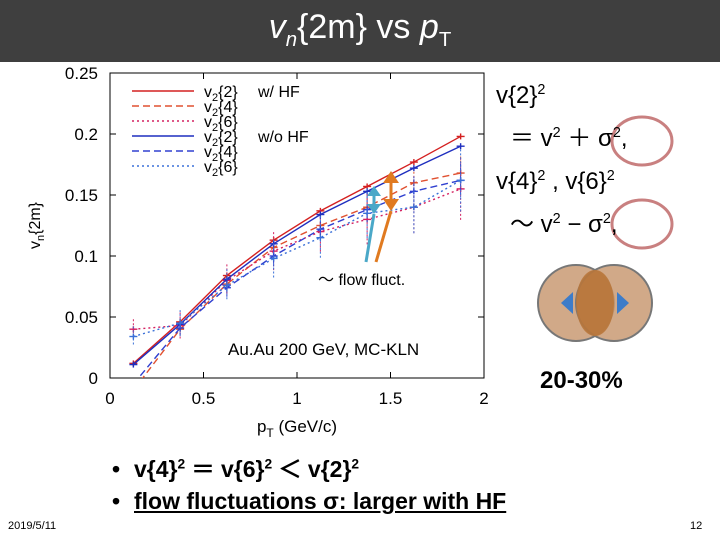 The image size is (720, 540). Describe the element at coordinates (296, 398) in the screenshot. I see `x-tick-label: 1` at that location.